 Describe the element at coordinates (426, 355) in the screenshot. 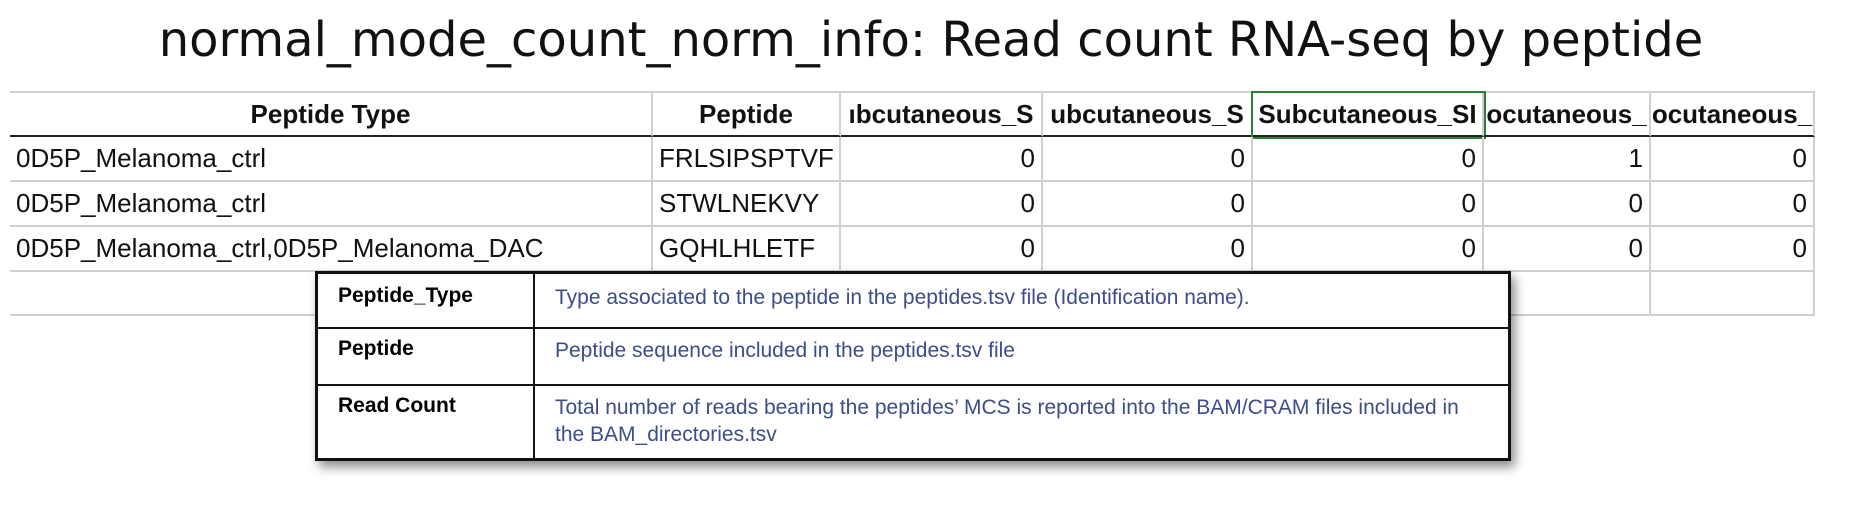

I see `legend-term: Peptide` at that location.